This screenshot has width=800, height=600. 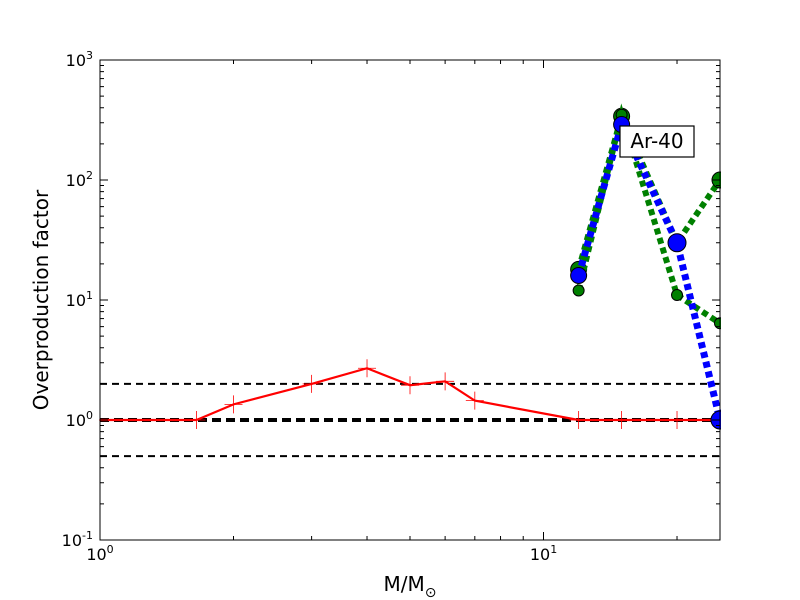 I want to click on annotation-frame, so click(x=657, y=141).